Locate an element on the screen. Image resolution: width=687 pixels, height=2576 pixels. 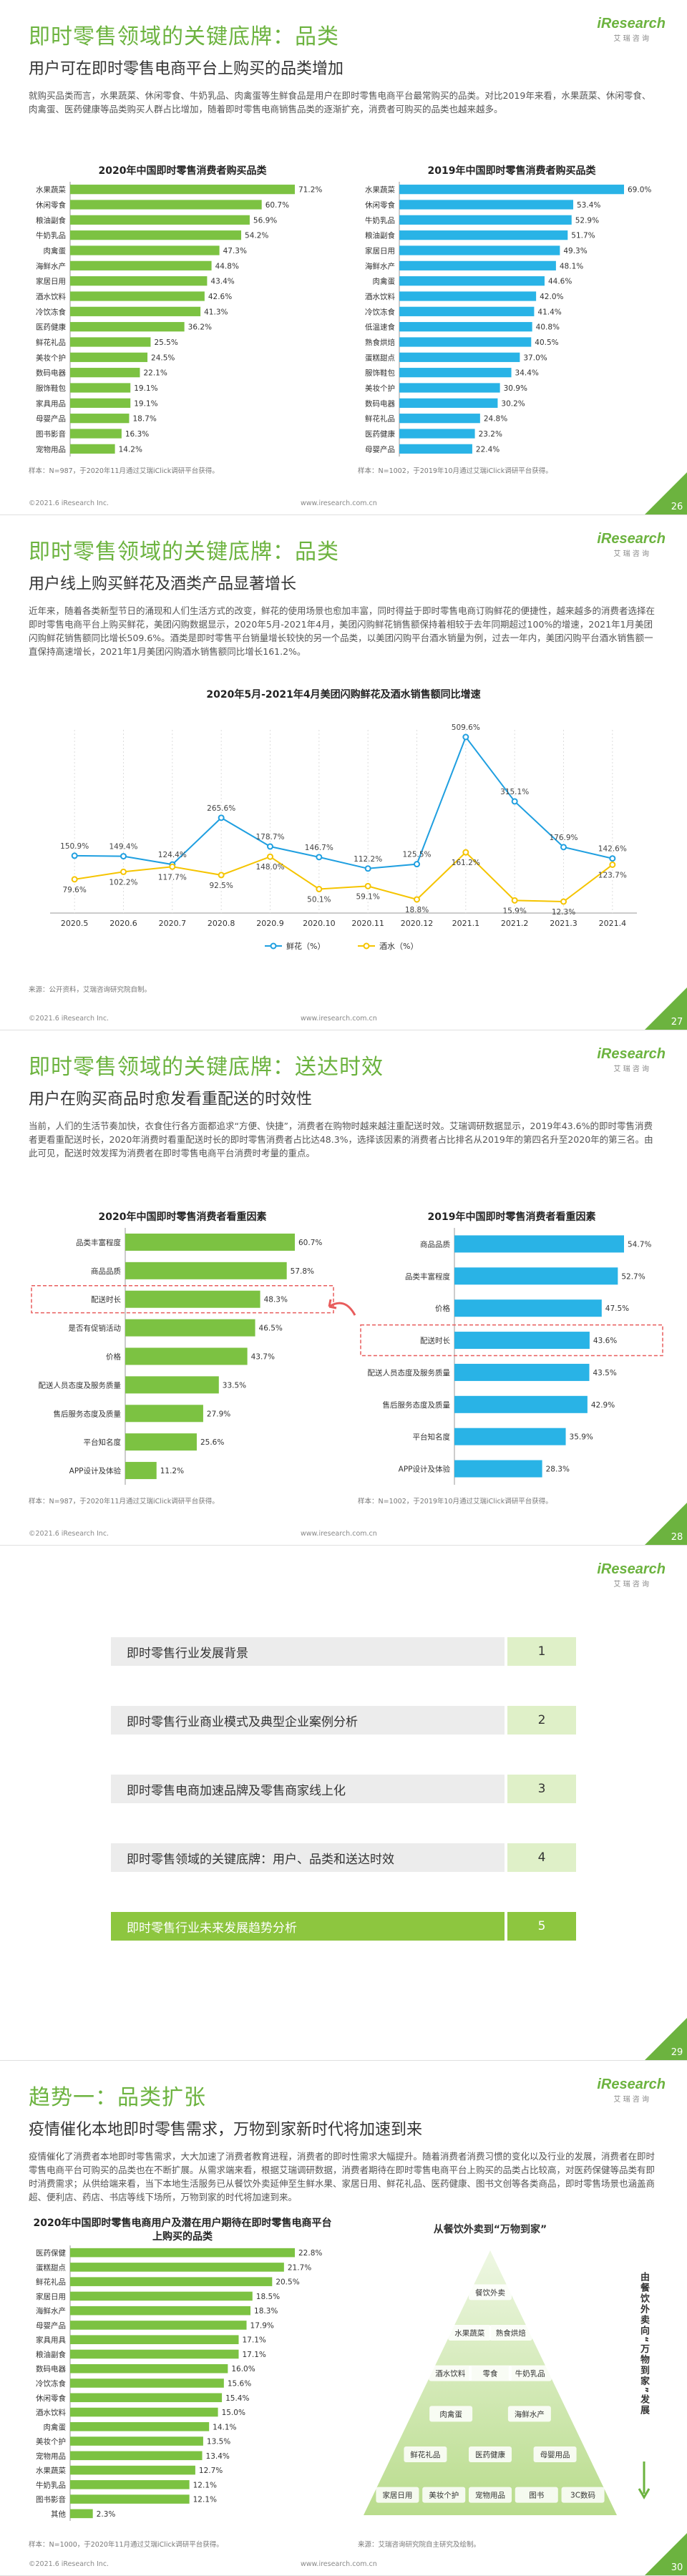
x-tick-label: 2020.10 is located at coordinates (319, 923).